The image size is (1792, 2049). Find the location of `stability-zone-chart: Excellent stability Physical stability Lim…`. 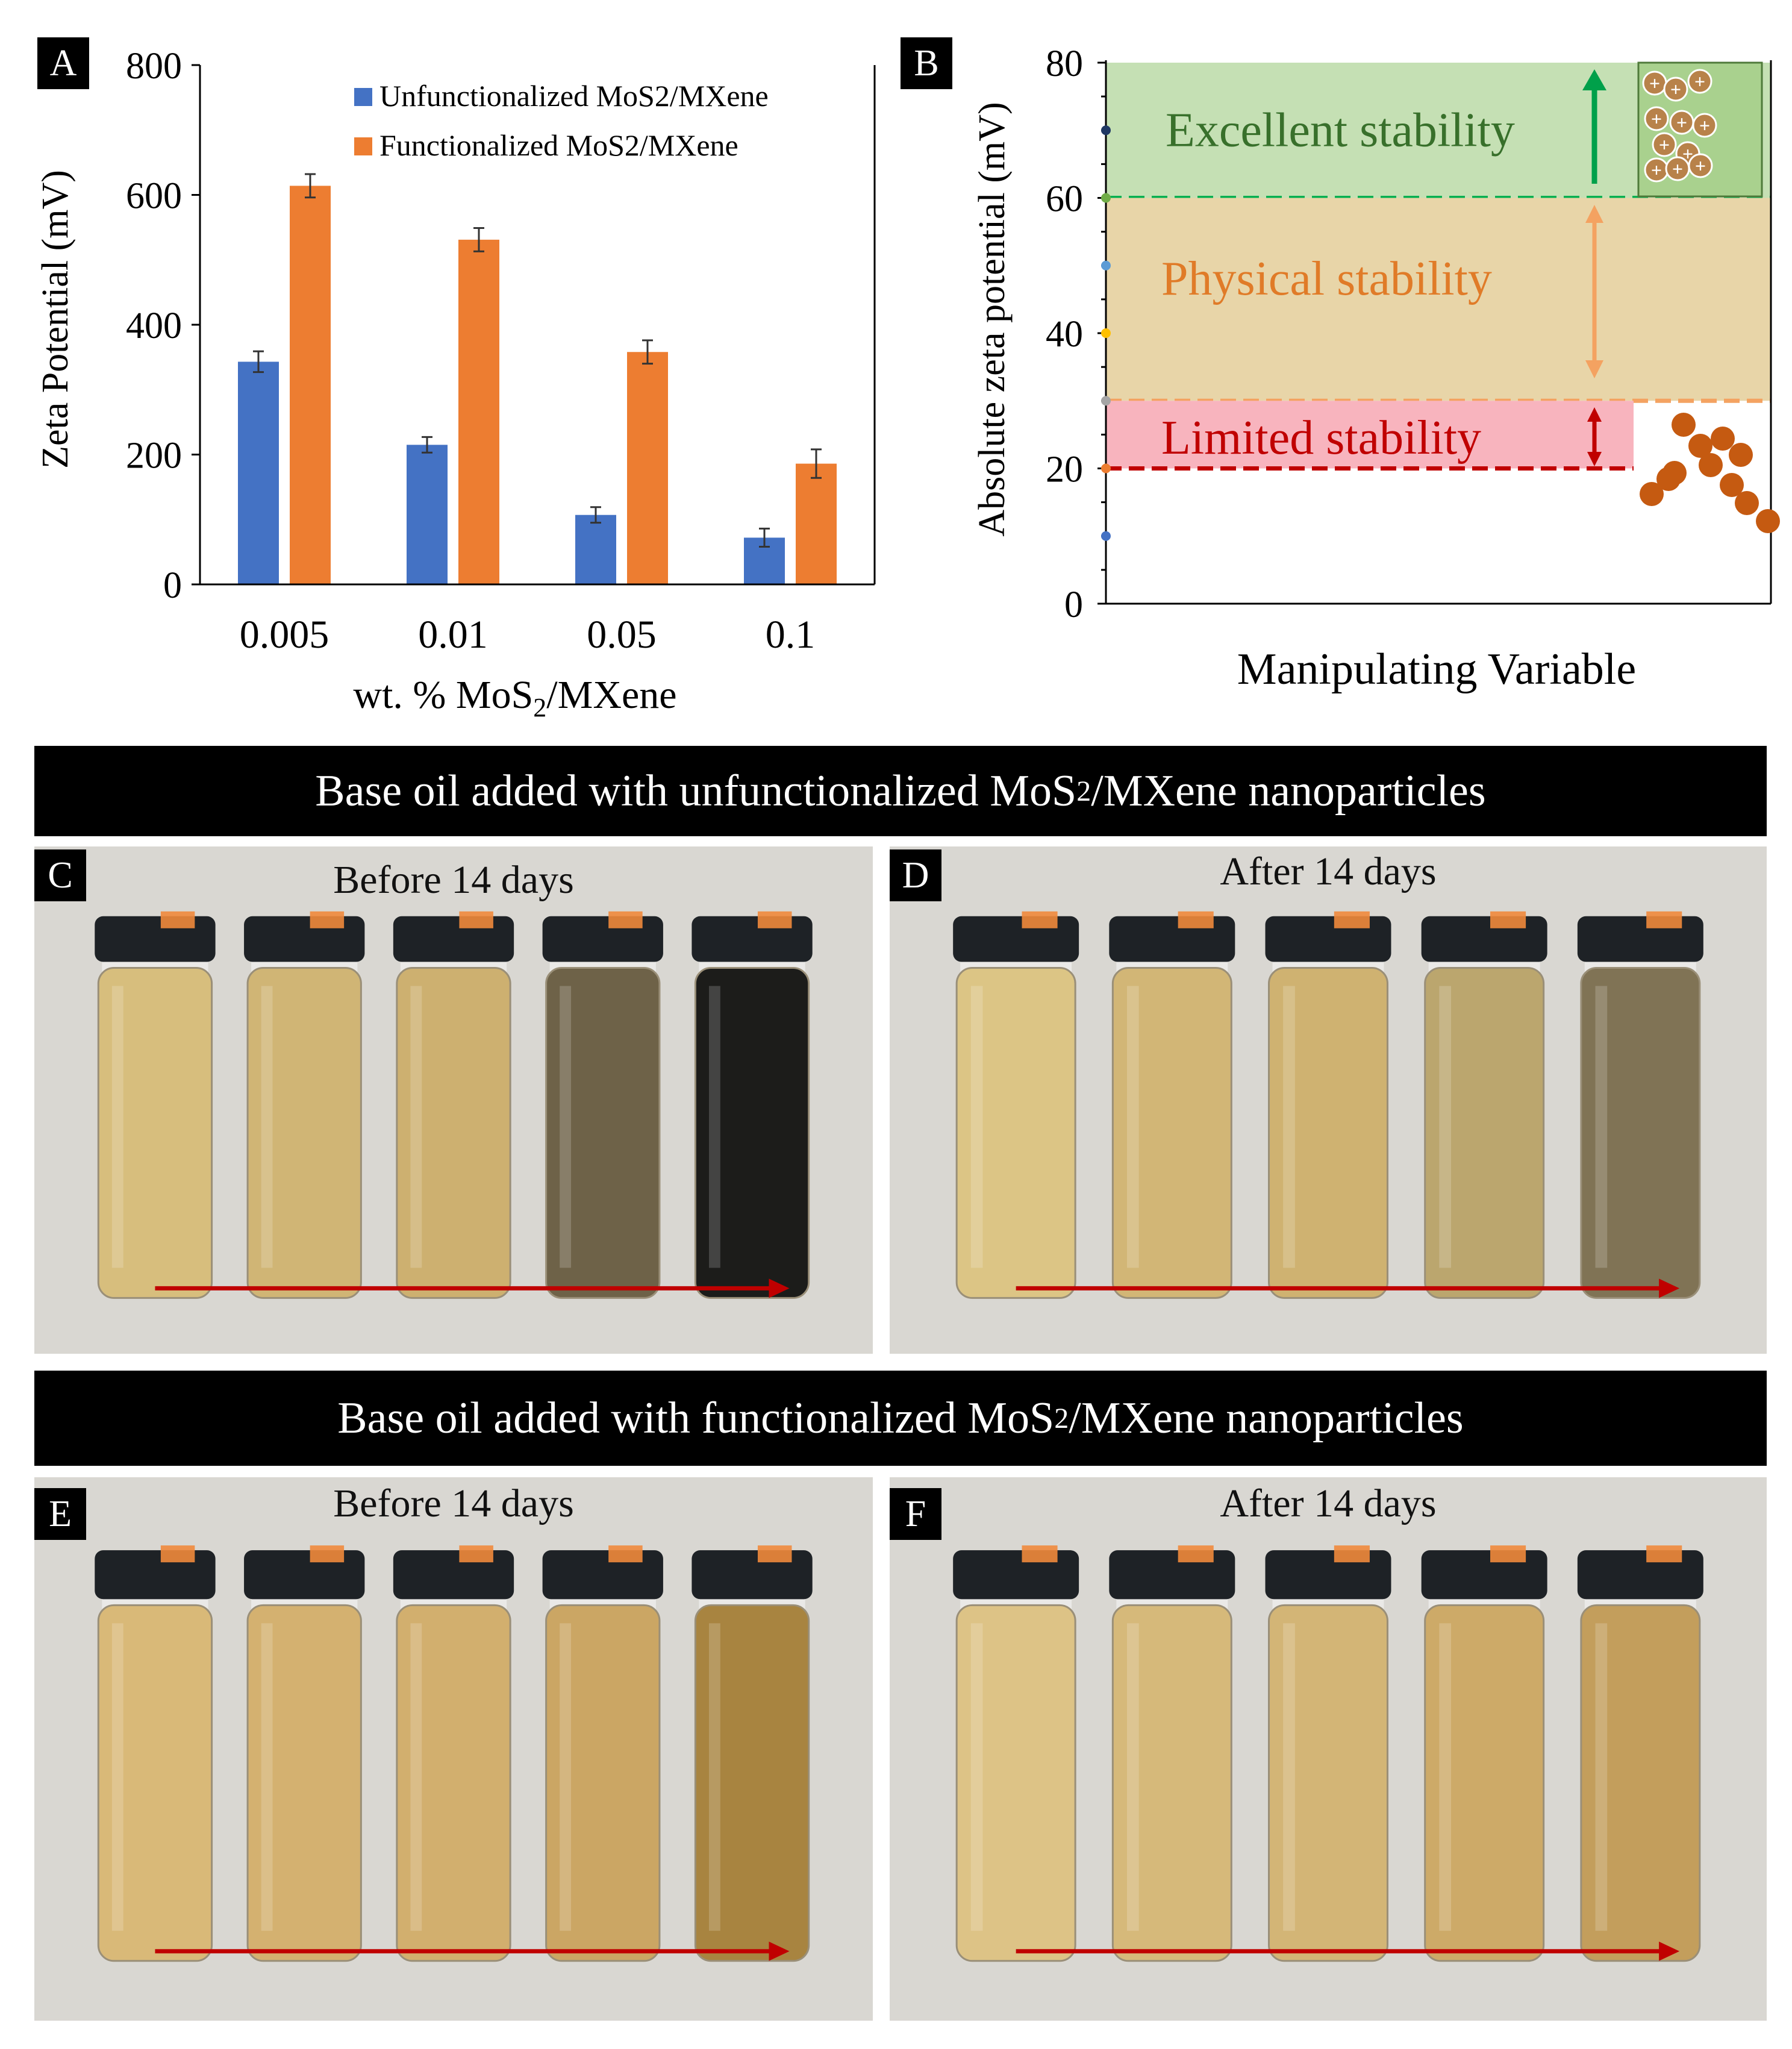

stability-zone-chart: Excellent stability Physical stability Lim… is located at coordinates (1376, 368).